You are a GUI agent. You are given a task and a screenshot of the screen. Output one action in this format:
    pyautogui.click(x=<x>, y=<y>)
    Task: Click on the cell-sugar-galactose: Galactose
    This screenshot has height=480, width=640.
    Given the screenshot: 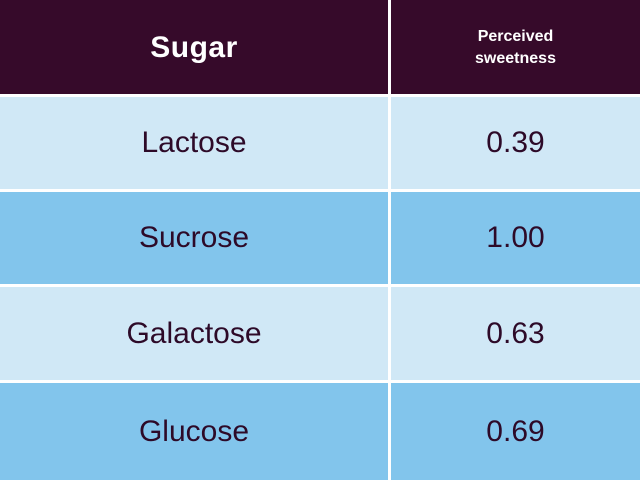 What is the action you would take?
    pyautogui.click(x=194, y=333)
    